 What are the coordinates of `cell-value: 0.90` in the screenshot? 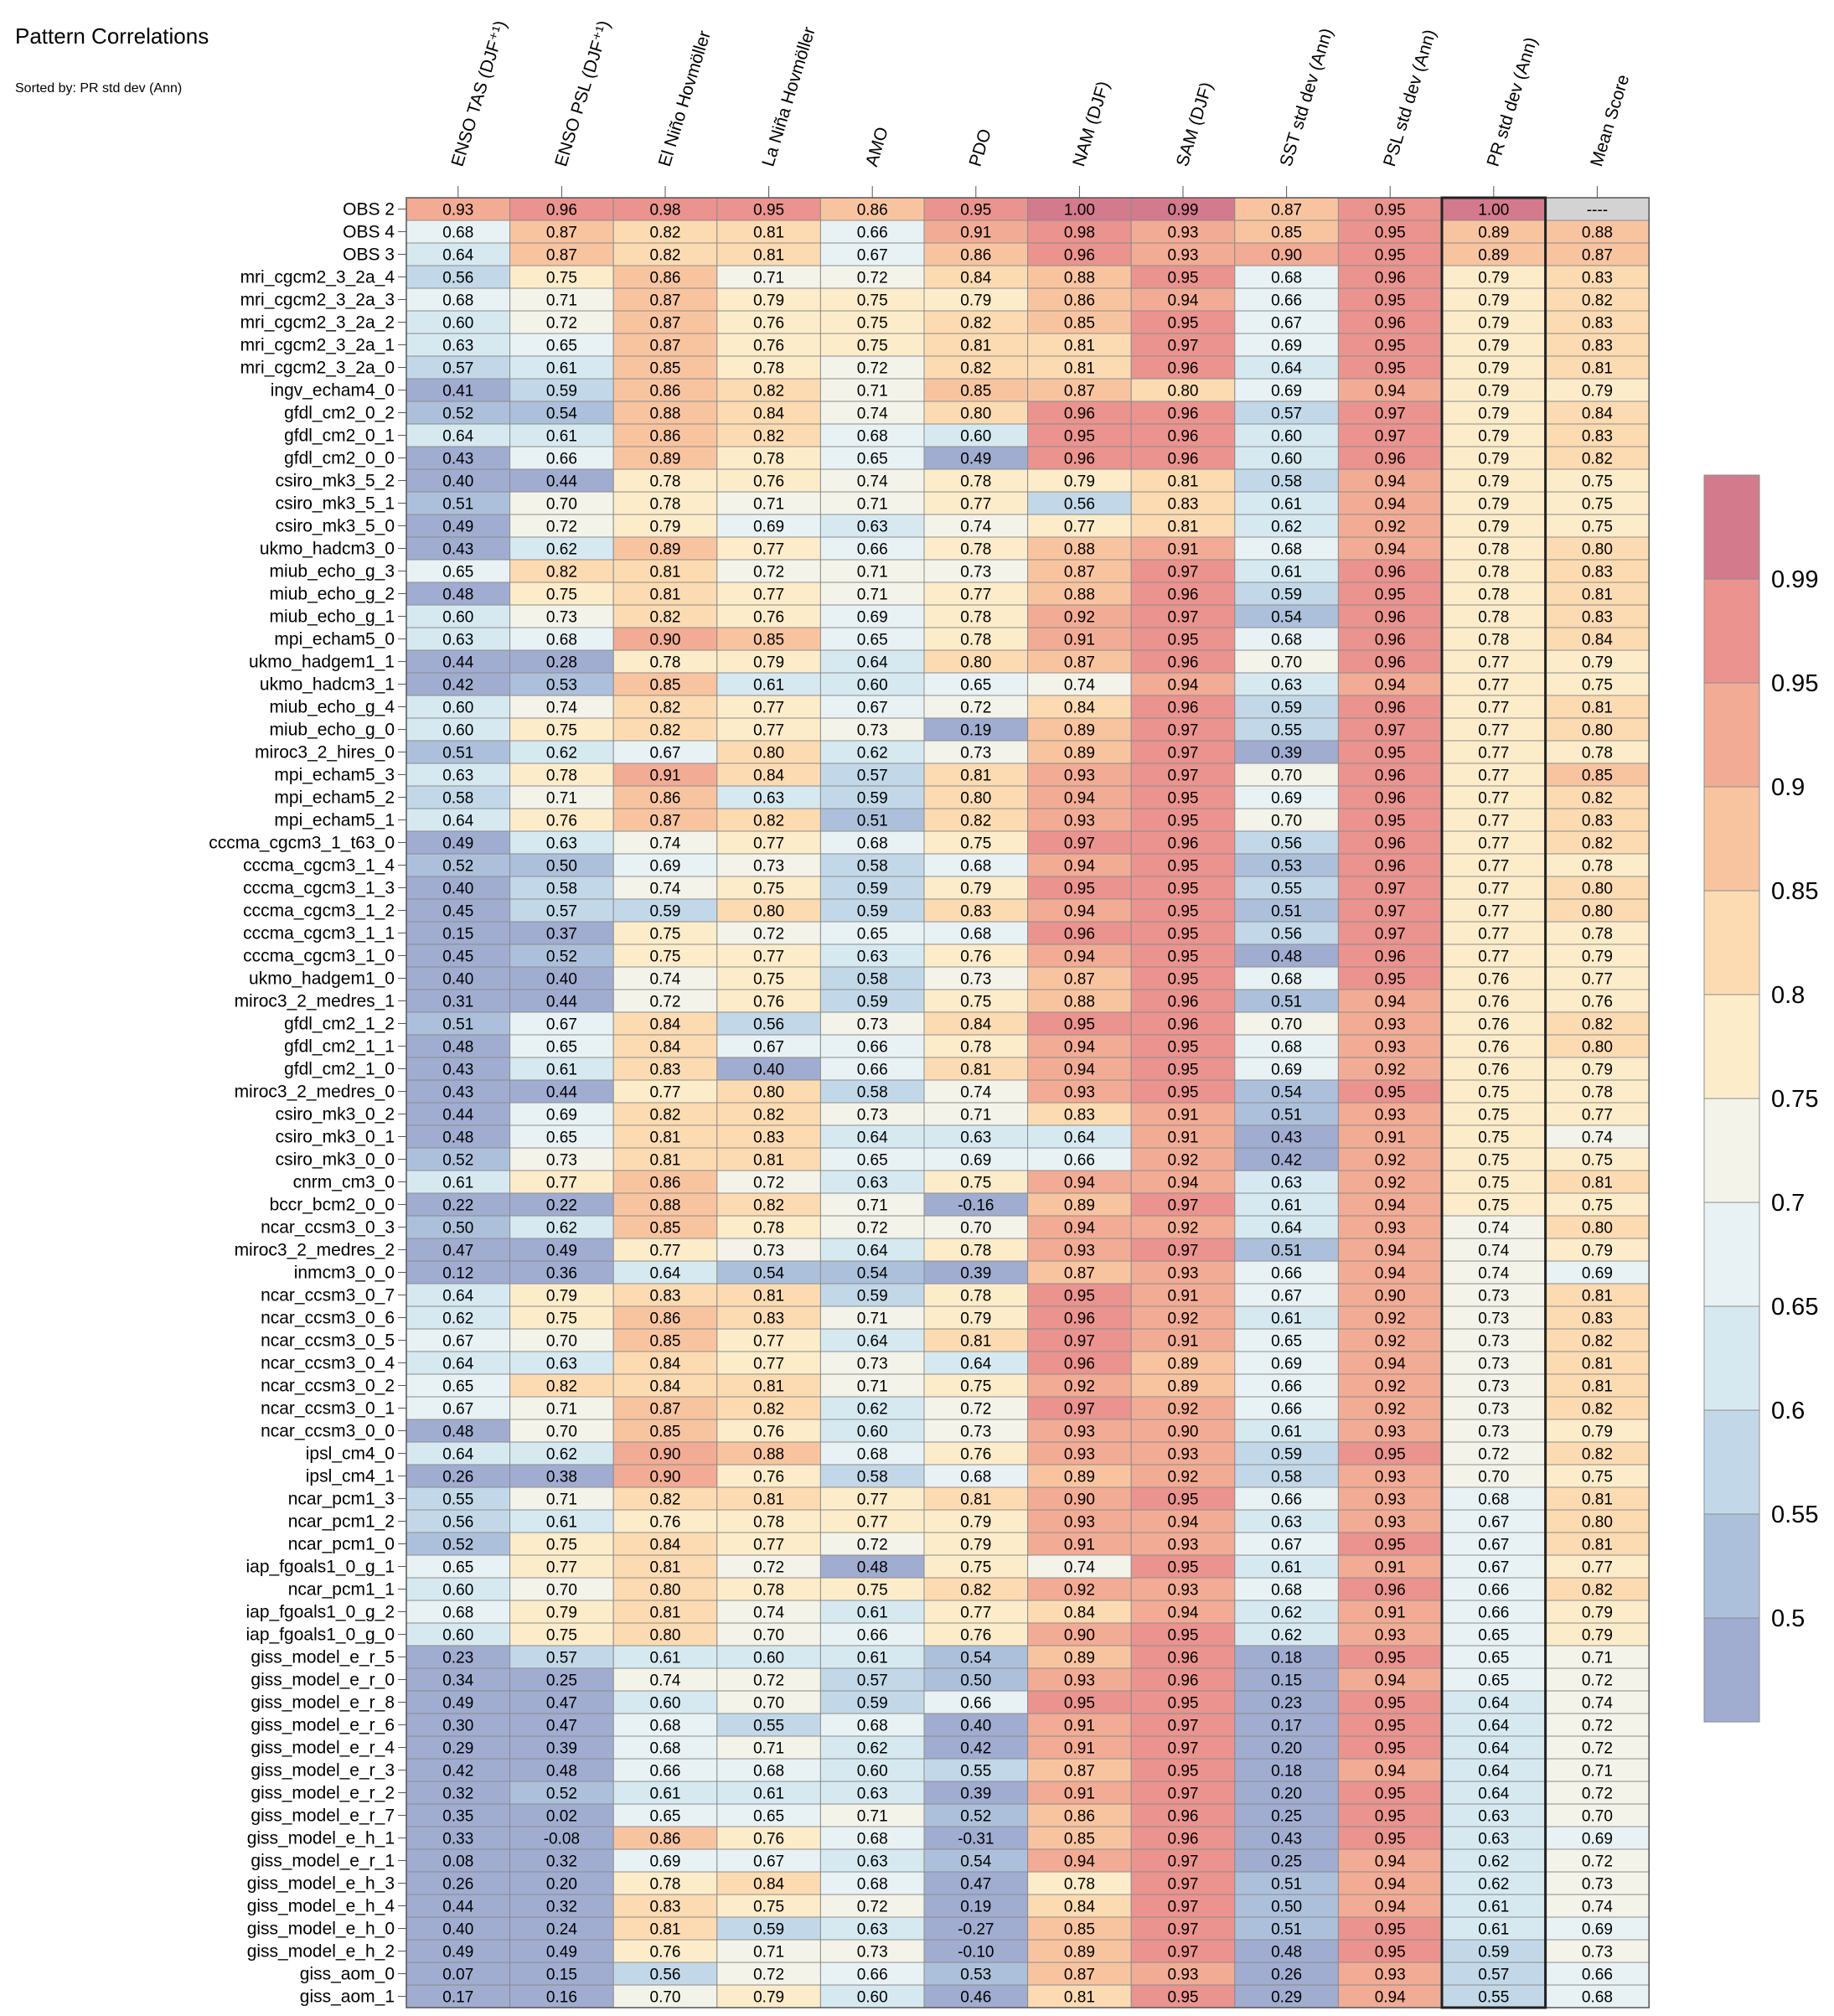 It's located at (665, 1455).